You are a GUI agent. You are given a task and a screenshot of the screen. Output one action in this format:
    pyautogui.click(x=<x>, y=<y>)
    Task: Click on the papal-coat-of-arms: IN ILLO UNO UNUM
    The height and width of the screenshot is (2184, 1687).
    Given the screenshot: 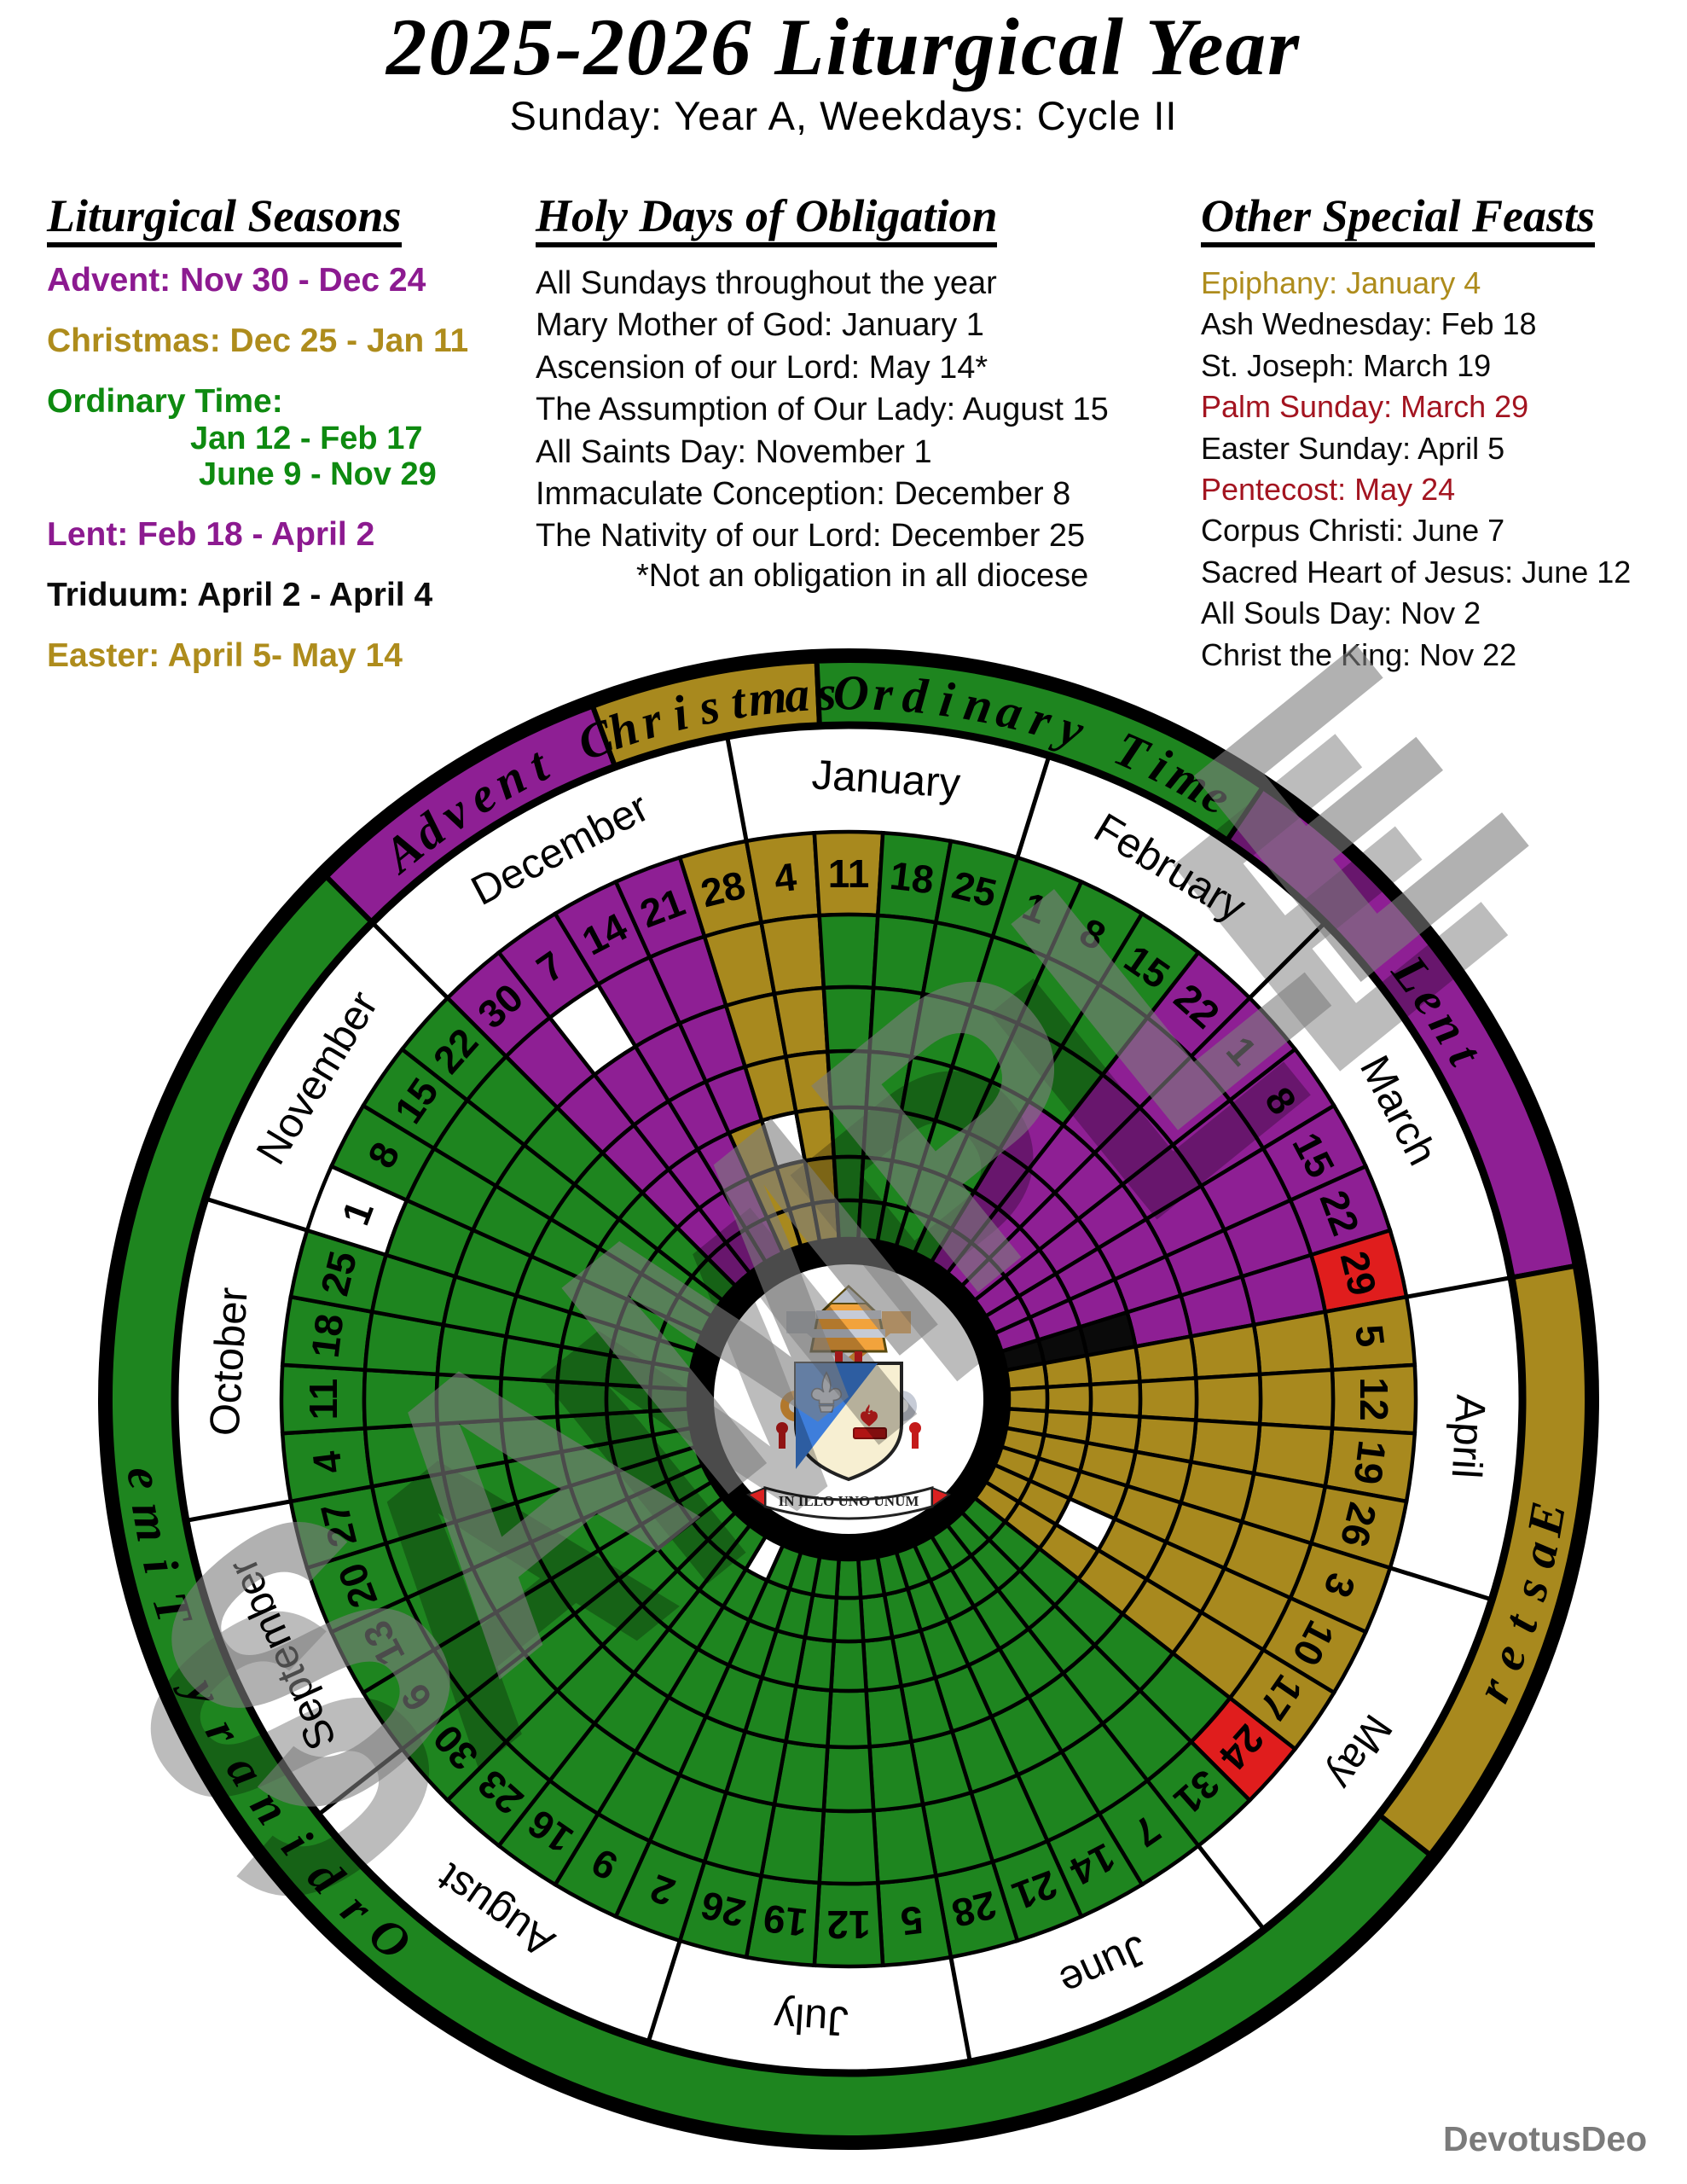 What is the action you would take?
    pyautogui.click(x=848, y=1402)
    